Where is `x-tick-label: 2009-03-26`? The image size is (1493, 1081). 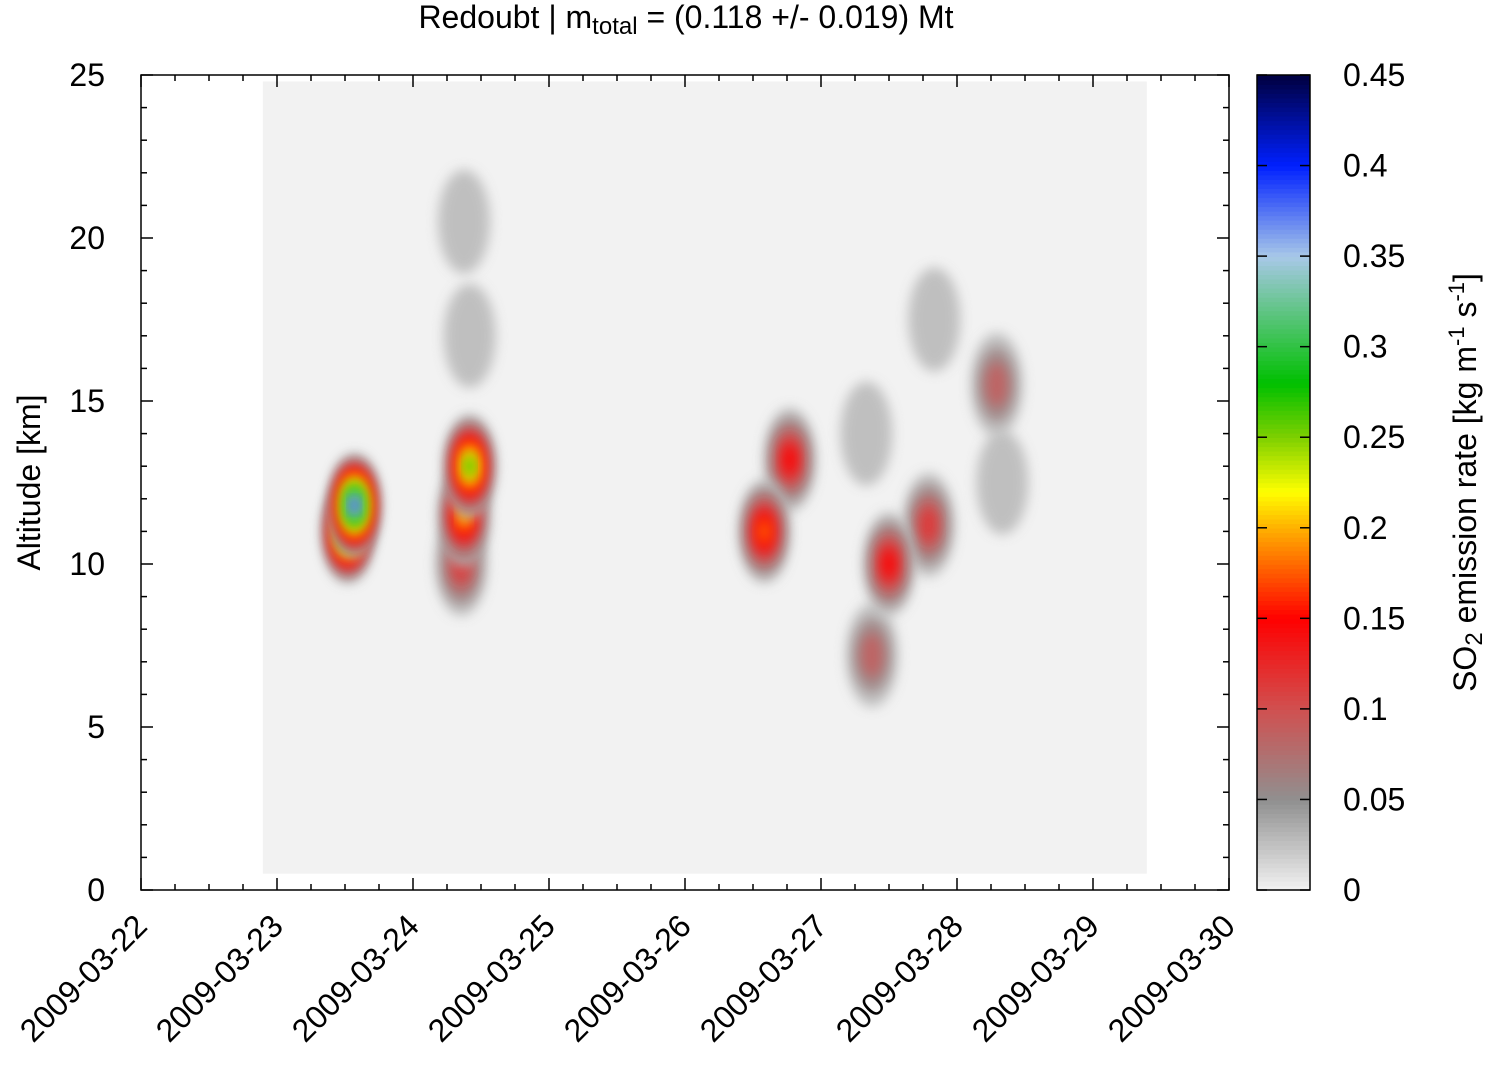 x-tick-label: 2009-03-26 is located at coordinates (627, 977).